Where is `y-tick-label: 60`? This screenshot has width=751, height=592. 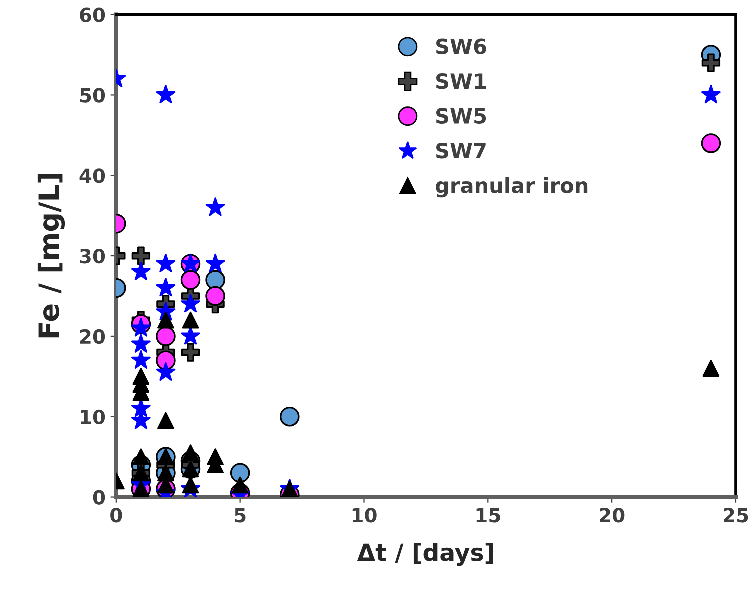
y-tick-label: 60 is located at coordinates (93, 15).